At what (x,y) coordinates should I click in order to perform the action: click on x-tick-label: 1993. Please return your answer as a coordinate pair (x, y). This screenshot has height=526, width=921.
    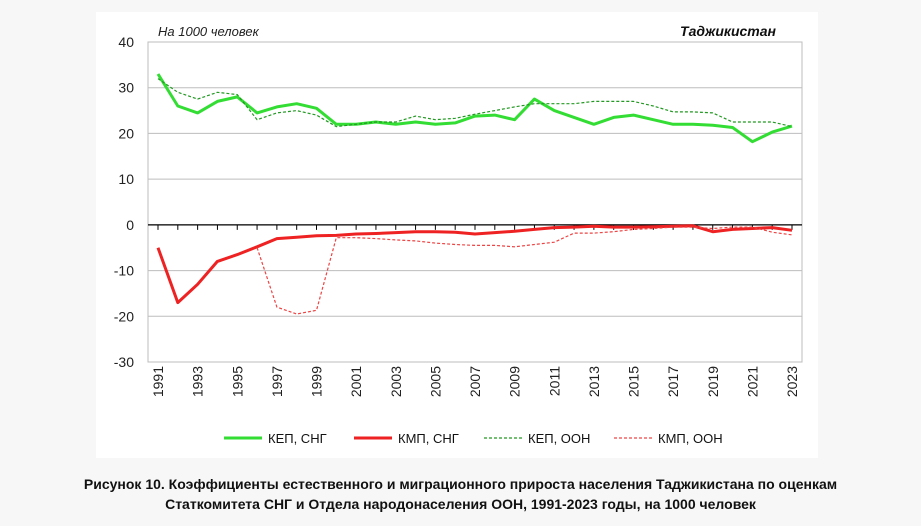
    Looking at the image, I should click on (198, 381).